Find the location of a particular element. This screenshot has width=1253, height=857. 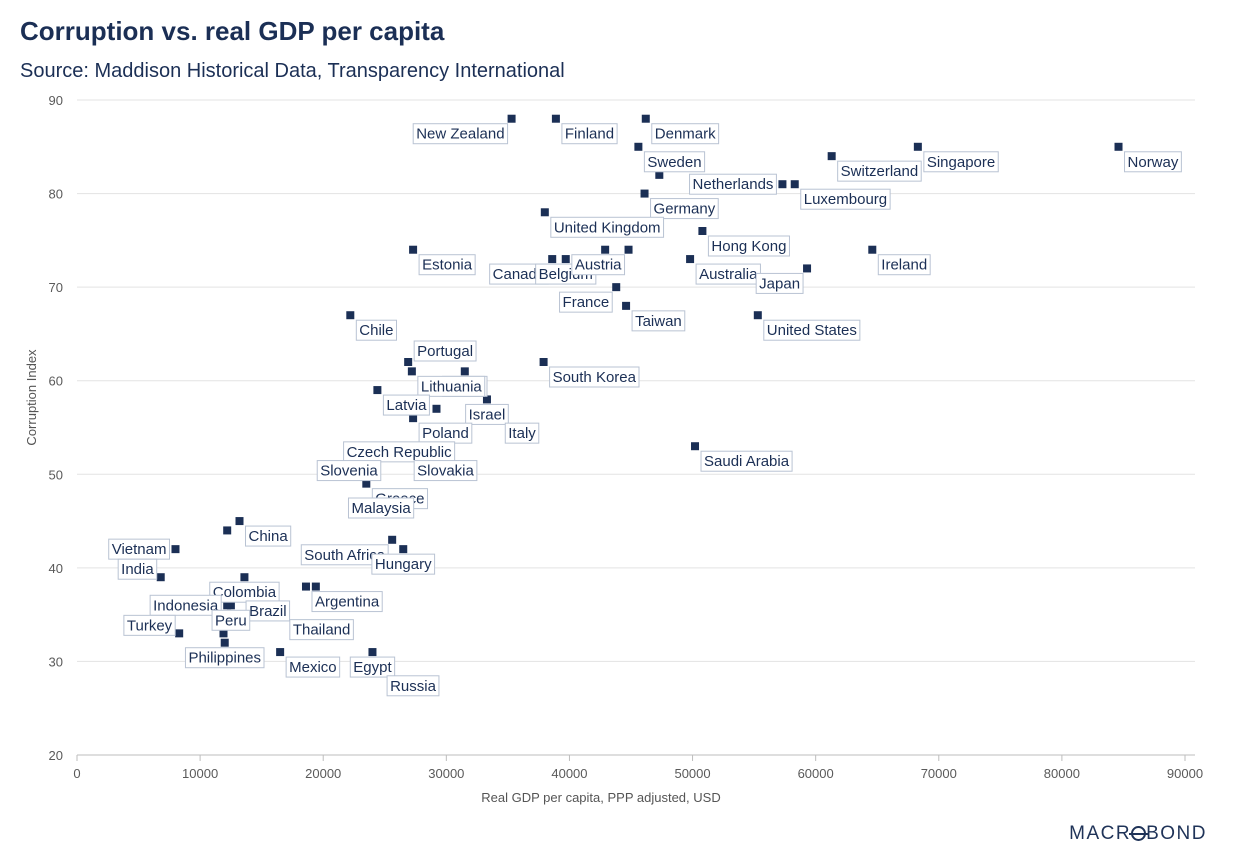

y-tick-label: 50 is located at coordinates (56, 474).